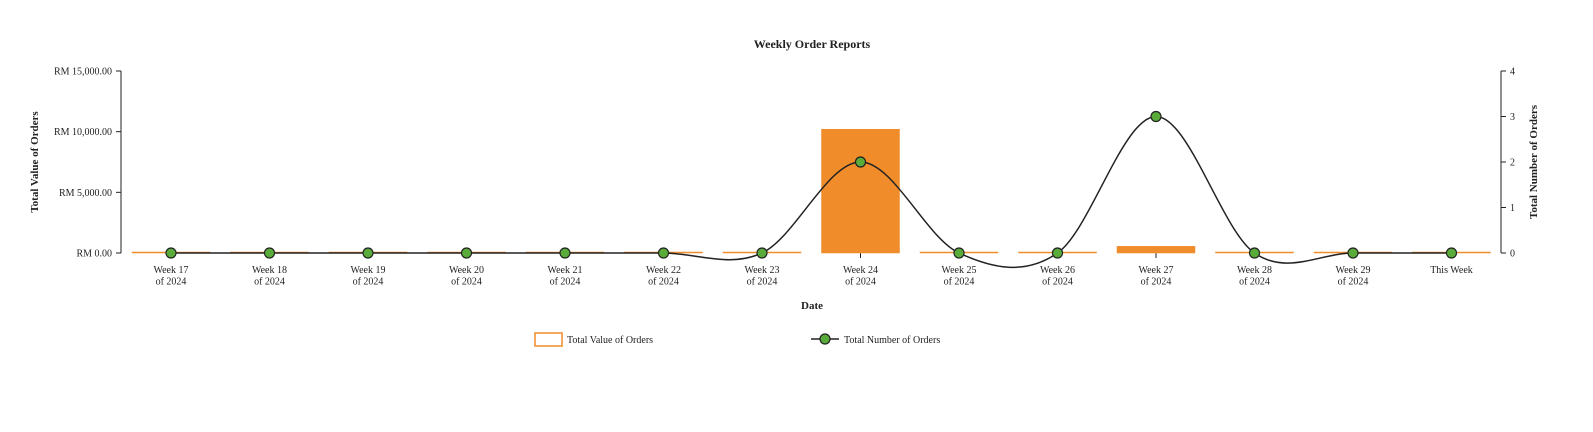  What do you see at coordinates (83, 132) in the screenshot?
I see `left-tick-label: RM 10,000.00` at bounding box center [83, 132].